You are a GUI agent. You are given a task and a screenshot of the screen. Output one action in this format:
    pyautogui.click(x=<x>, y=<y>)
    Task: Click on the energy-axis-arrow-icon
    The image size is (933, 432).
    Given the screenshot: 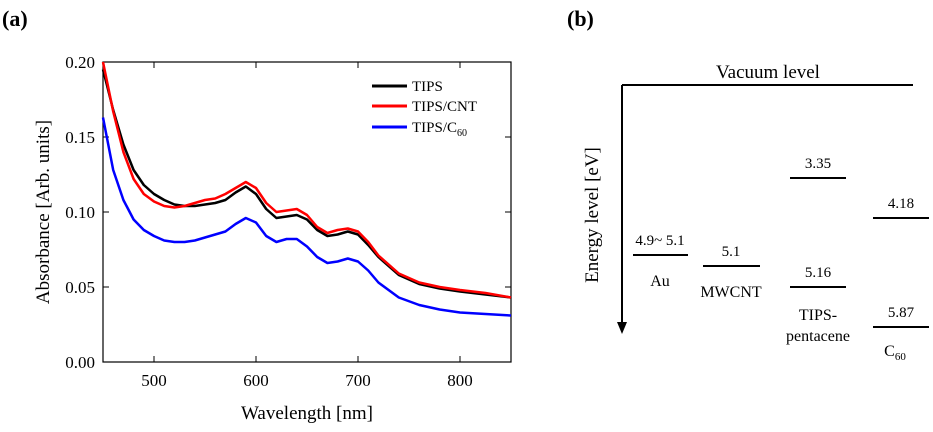 What is the action you would take?
    pyautogui.click(x=622, y=328)
    